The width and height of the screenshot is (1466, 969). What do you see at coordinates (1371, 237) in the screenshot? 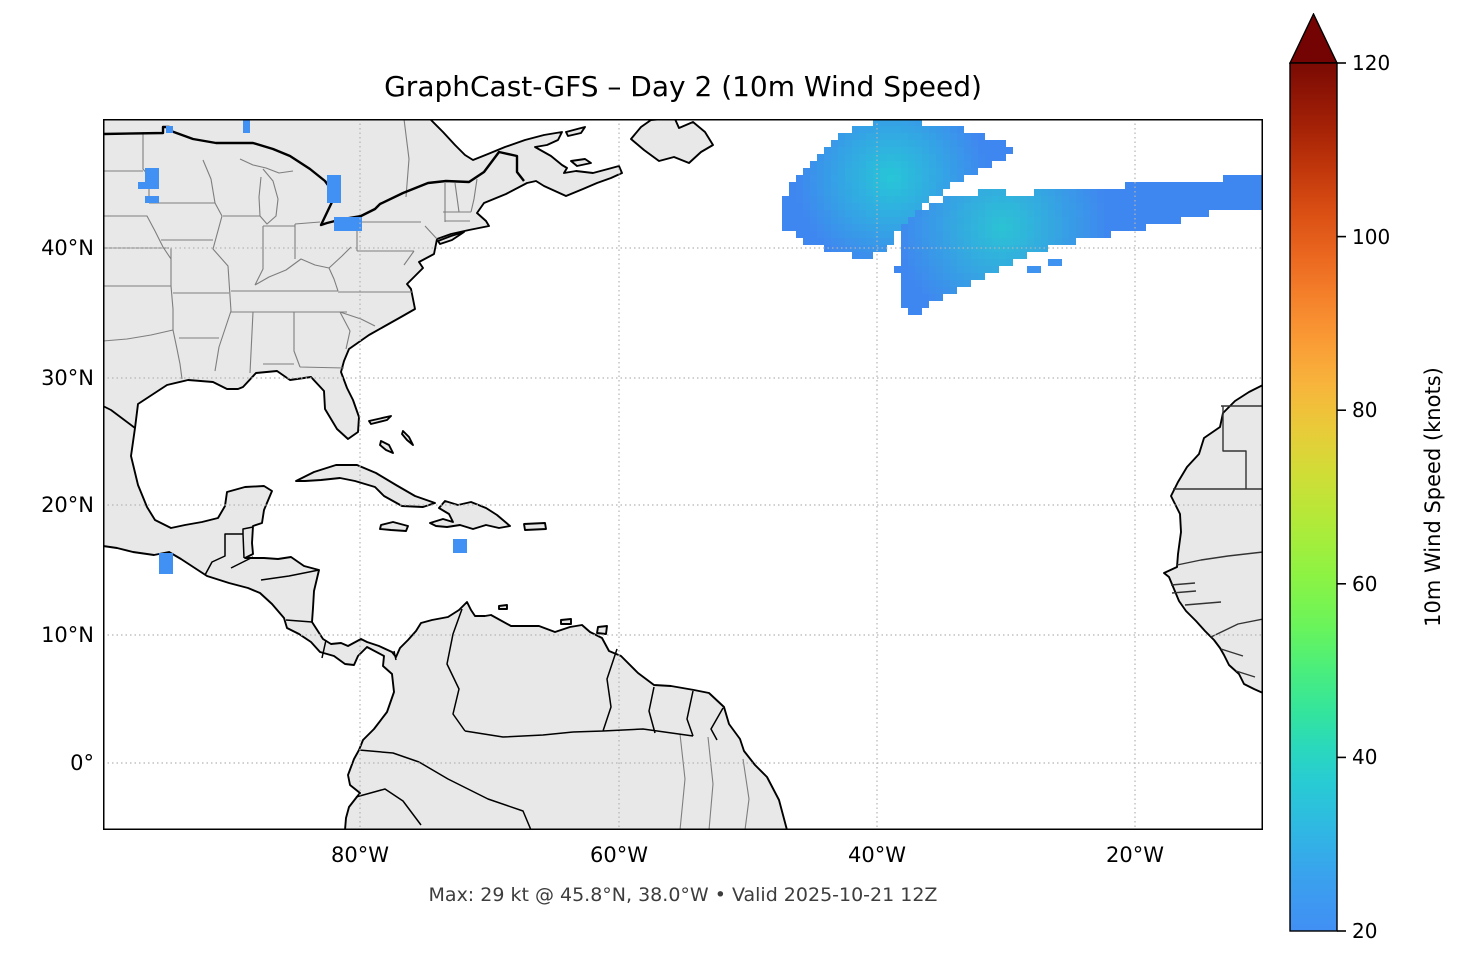
I see `cbar-tick-100: 100` at bounding box center [1371, 237].